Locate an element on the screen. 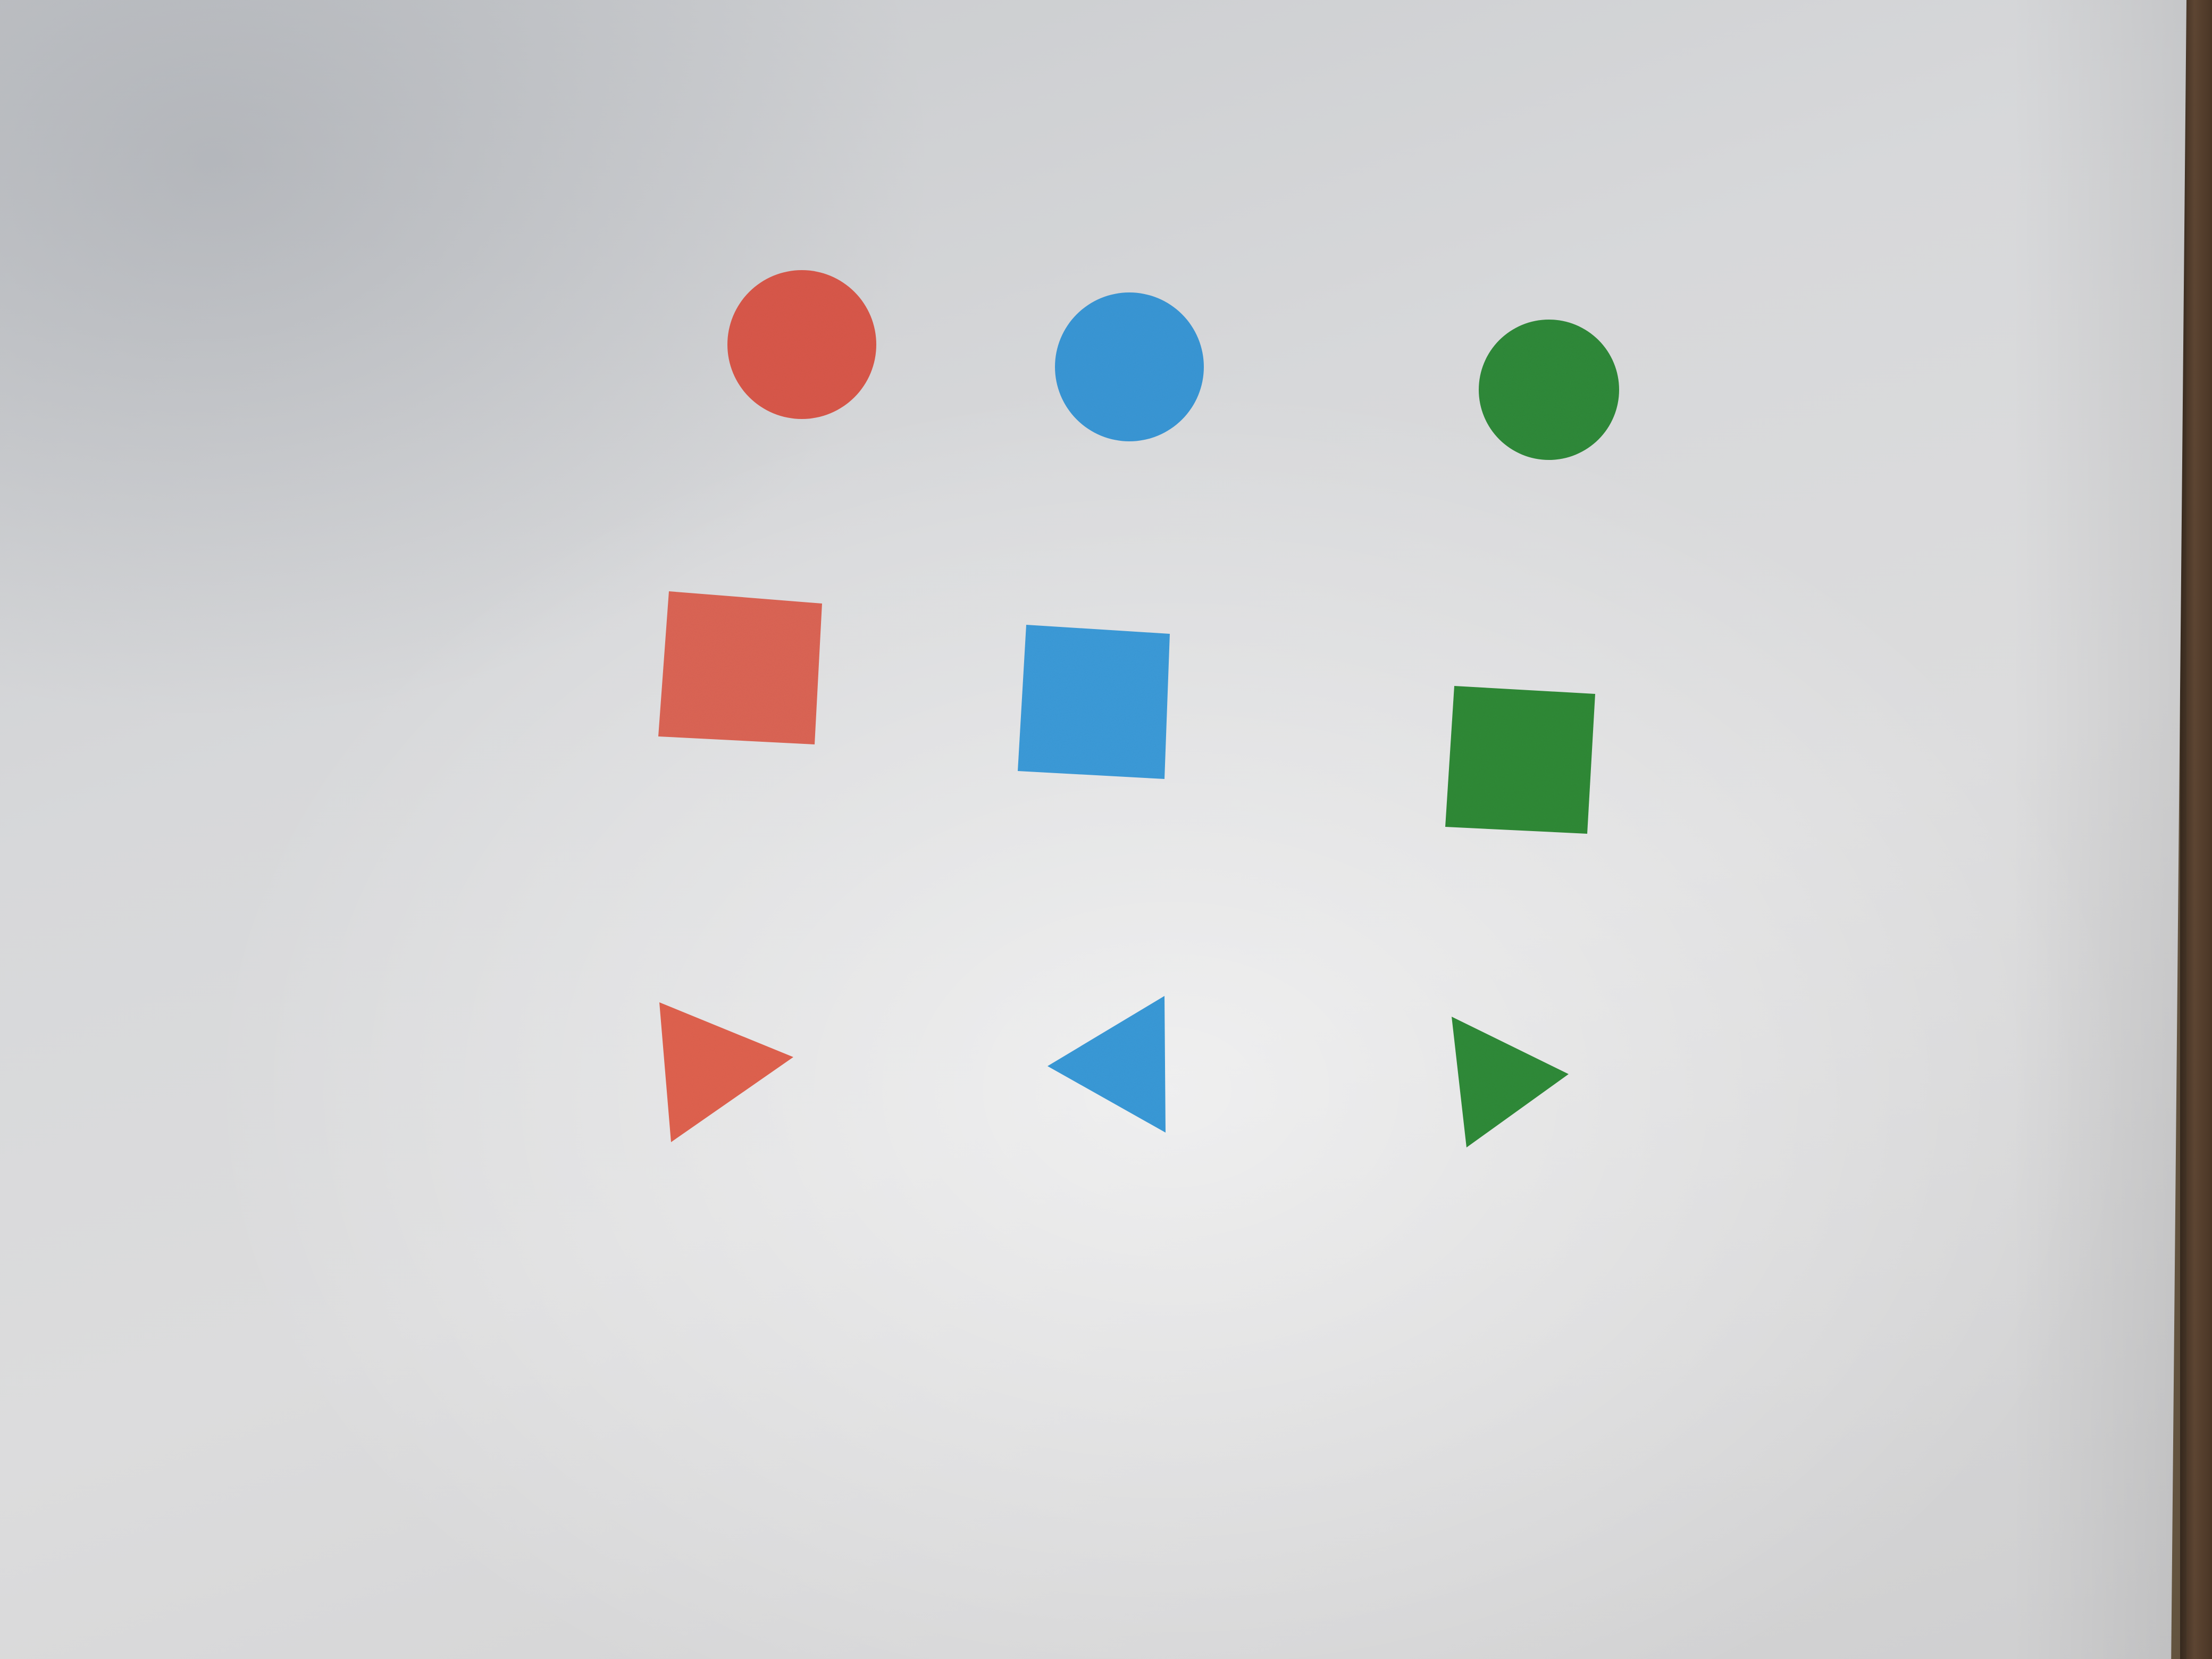 This screenshot has height=1659, width=2212. green-circle is located at coordinates (1549, 390).